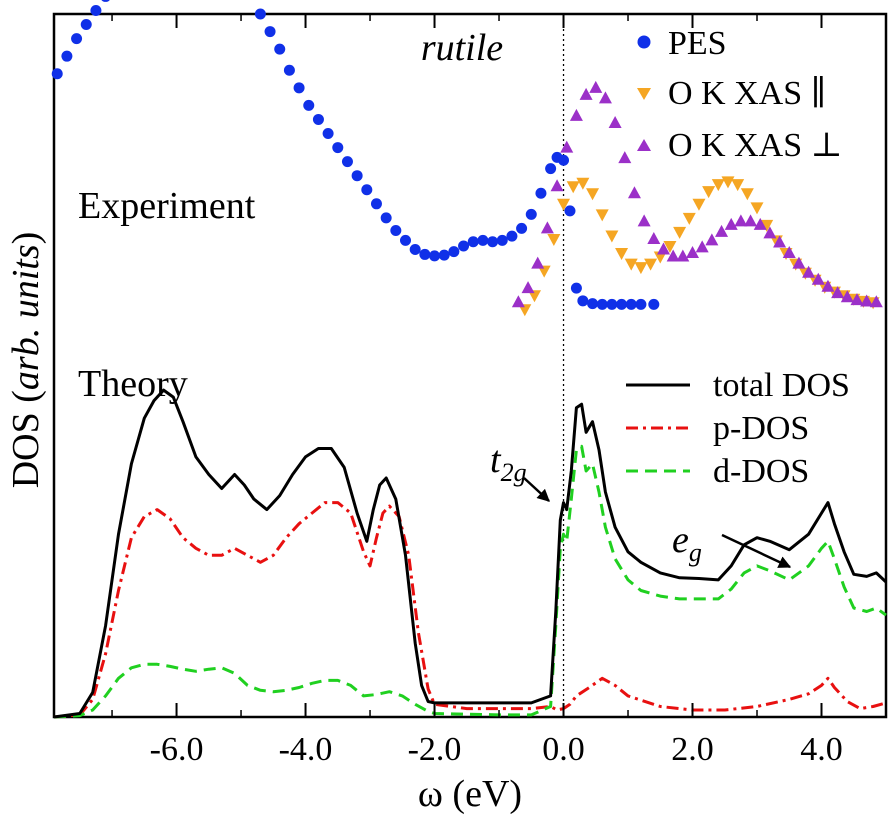  I want to click on legend-label-p-dos: p-DOS, so click(761, 428).